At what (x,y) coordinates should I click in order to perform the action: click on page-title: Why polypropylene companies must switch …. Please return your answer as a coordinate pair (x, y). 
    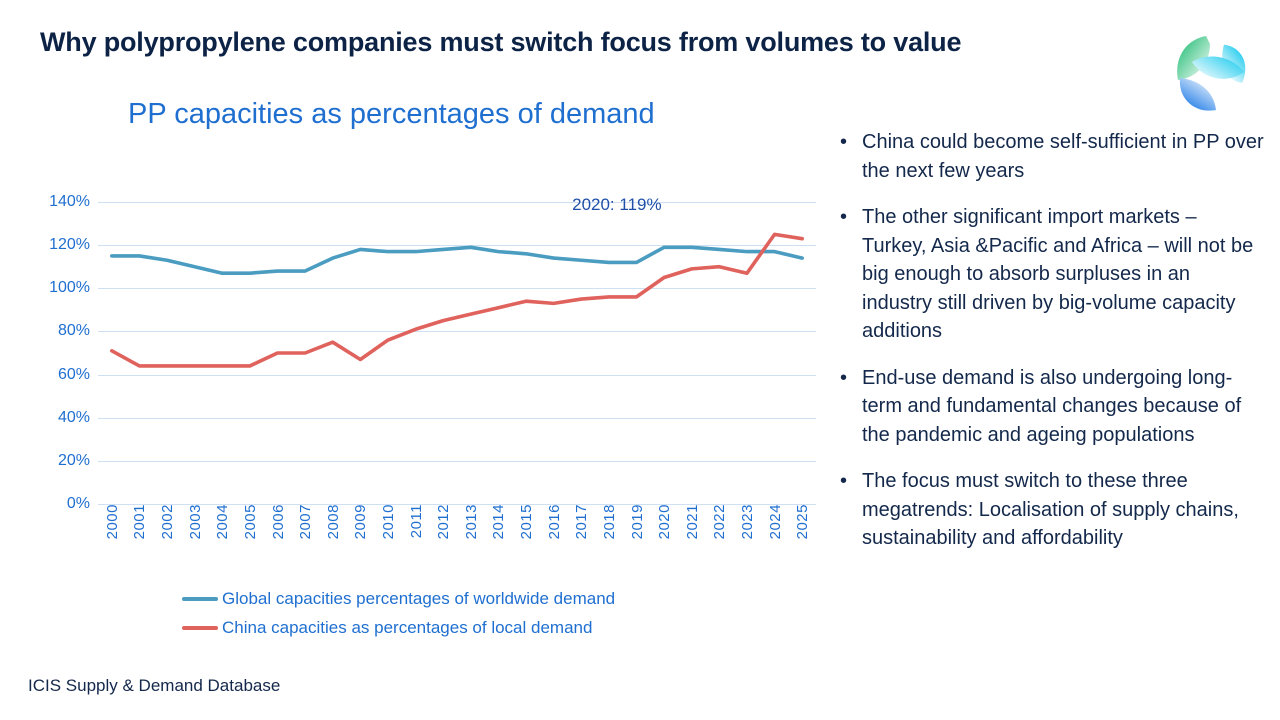
    Looking at the image, I should click on (501, 42).